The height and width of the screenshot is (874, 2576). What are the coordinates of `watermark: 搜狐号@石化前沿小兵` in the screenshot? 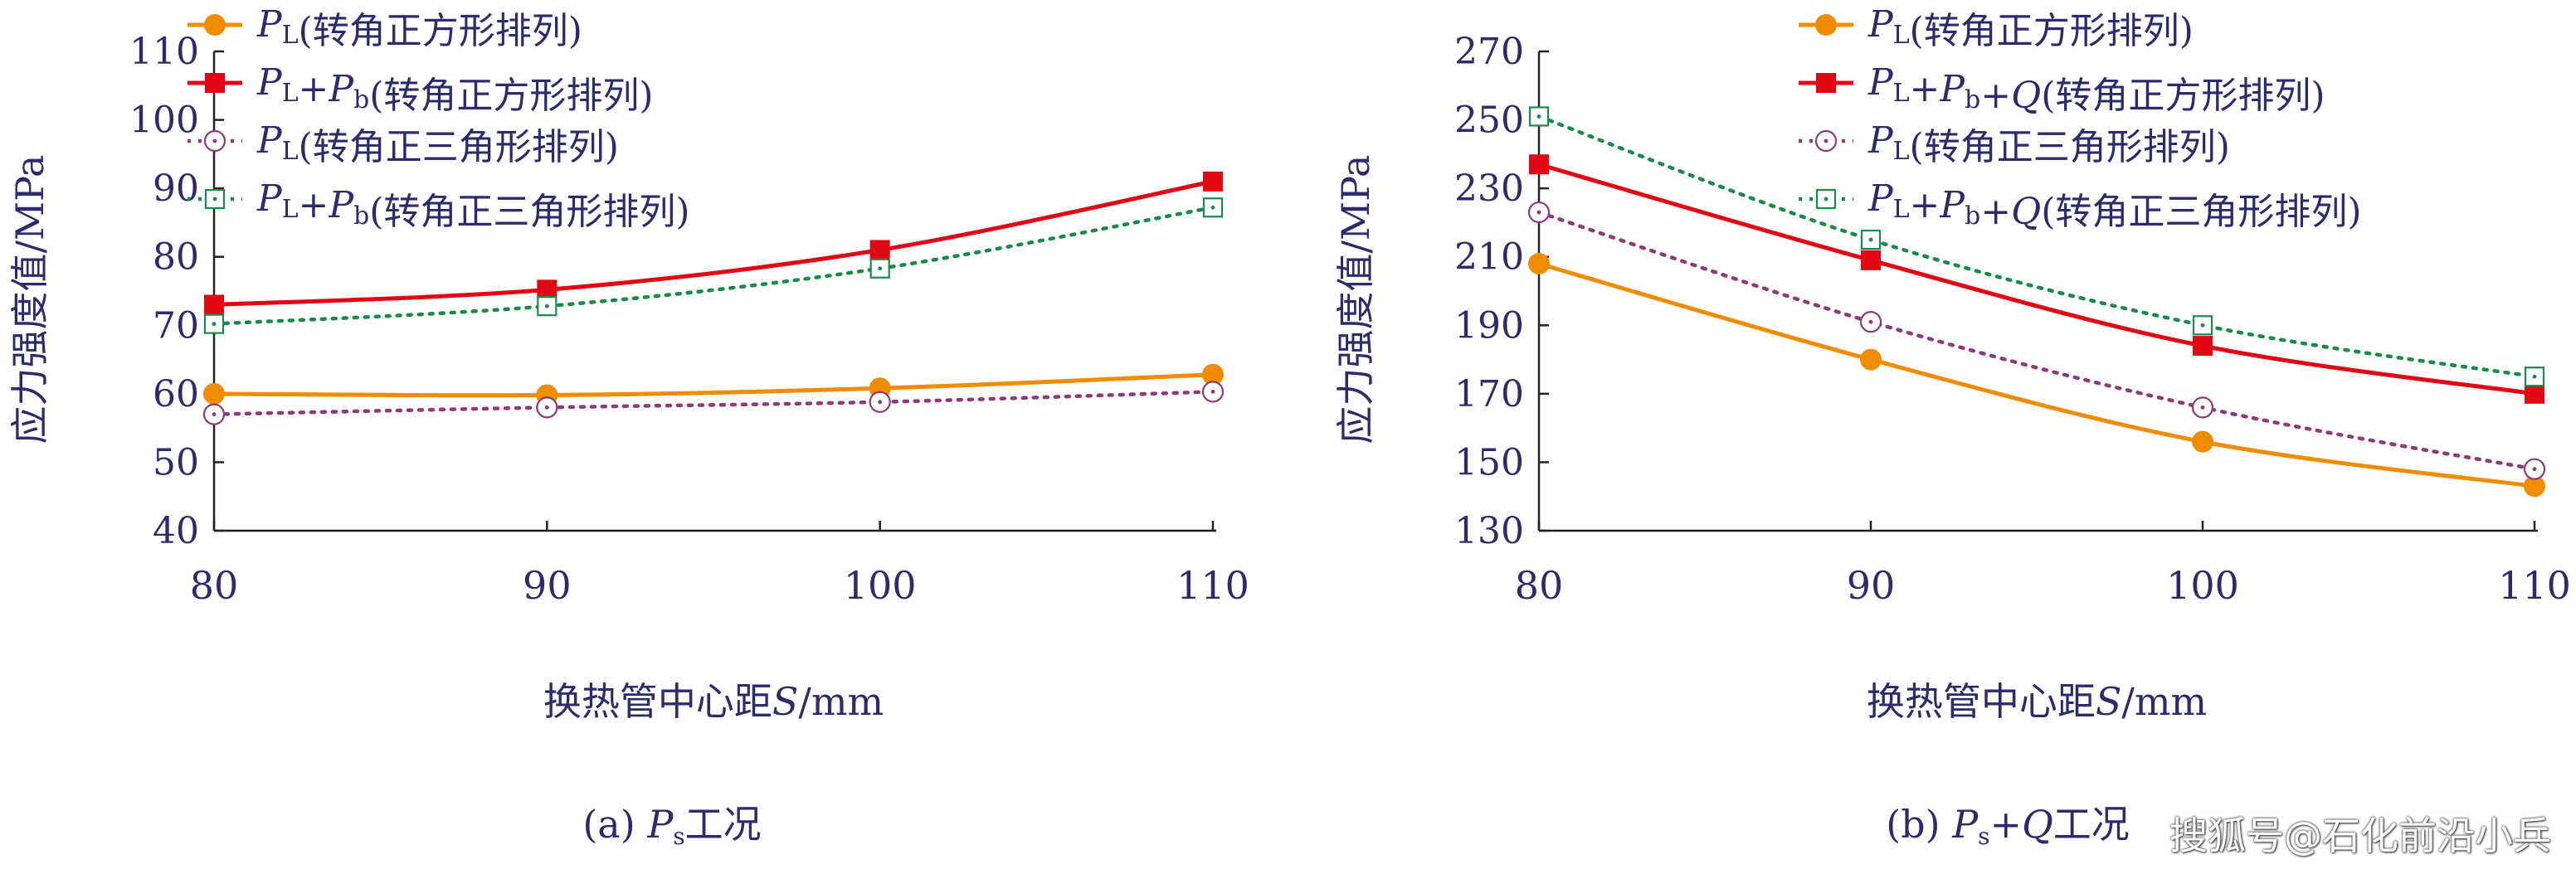 It's located at (2360, 835).